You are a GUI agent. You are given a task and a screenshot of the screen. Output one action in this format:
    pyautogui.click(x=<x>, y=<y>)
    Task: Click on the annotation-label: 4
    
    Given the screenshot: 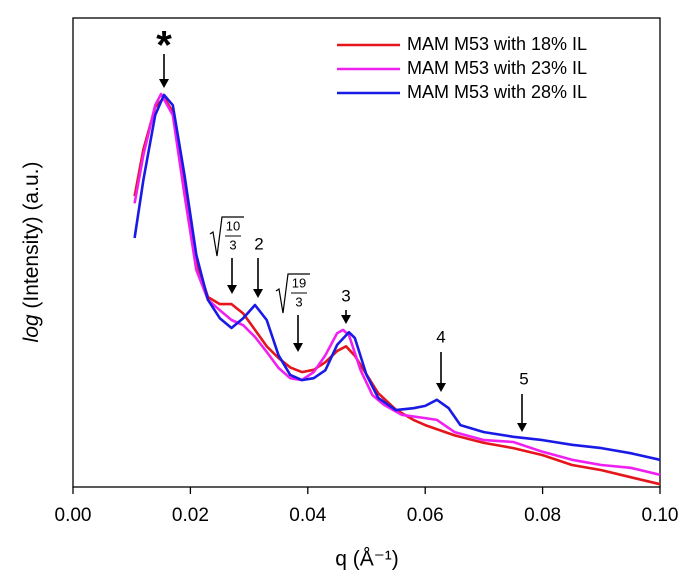 What is the action you would take?
    pyautogui.click(x=440, y=336)
    